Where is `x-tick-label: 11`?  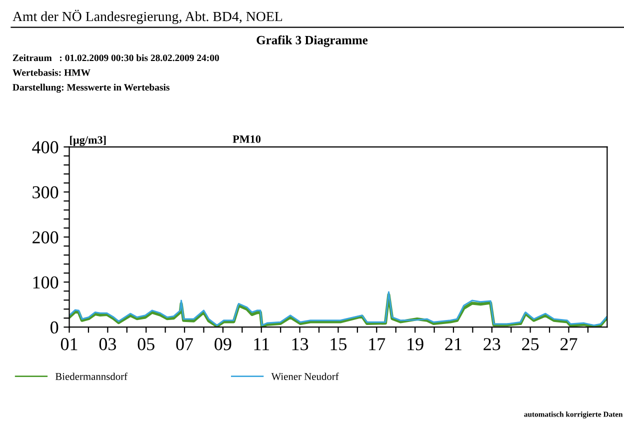 x-tick-label: 11 is located at coordinates (261, 344).